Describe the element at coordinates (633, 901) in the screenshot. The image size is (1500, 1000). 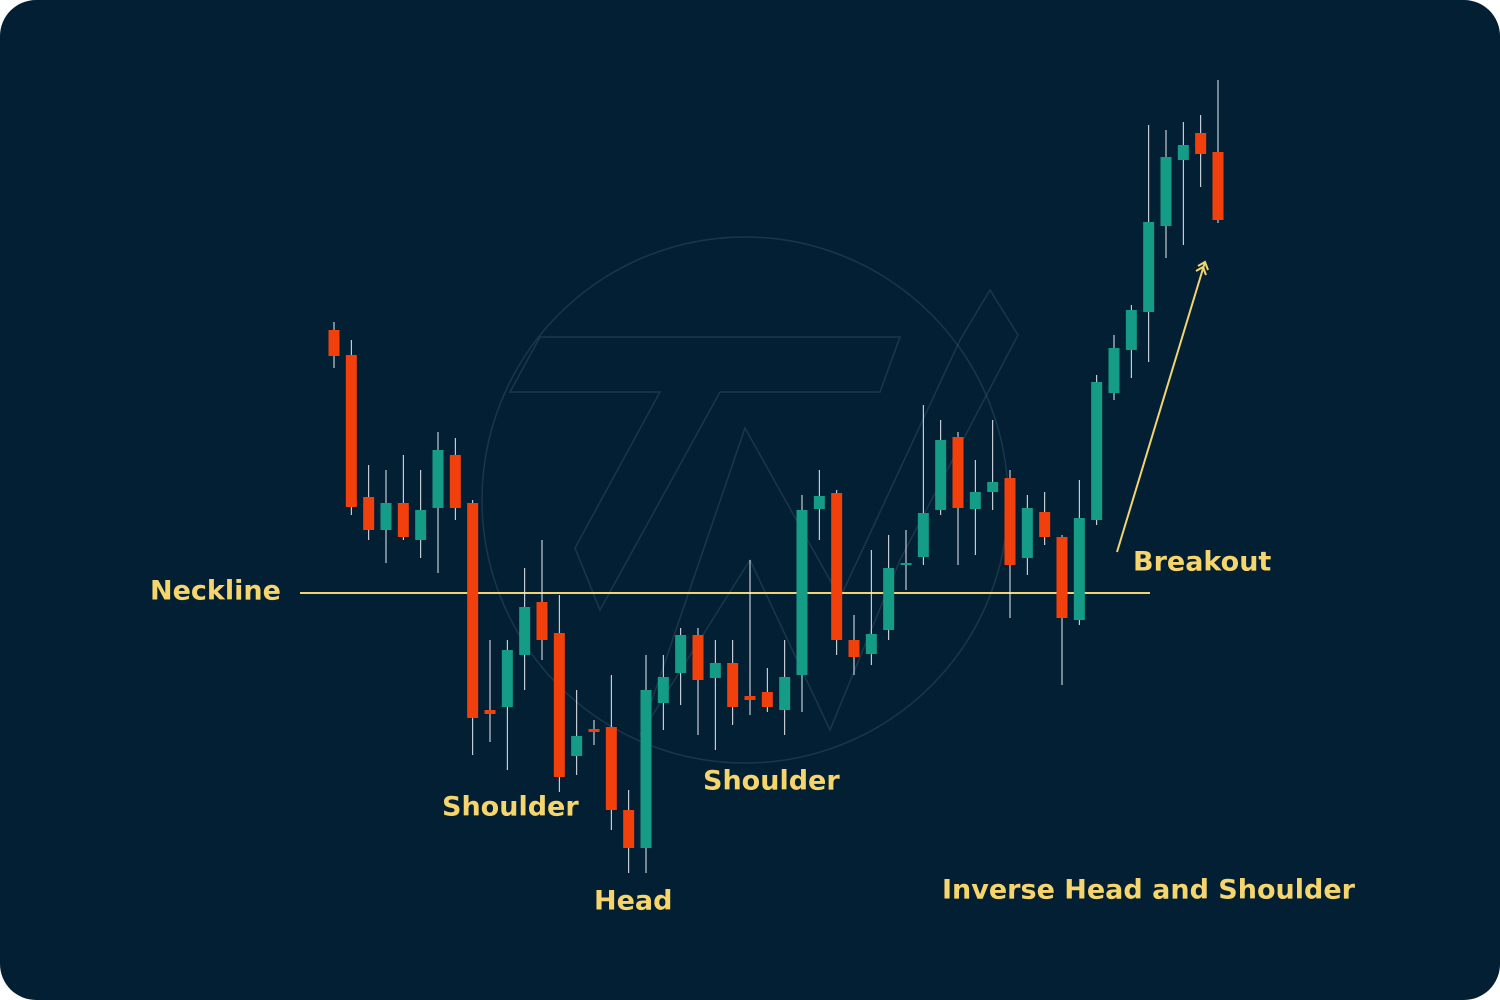
I see `annotation: Head` at that location.